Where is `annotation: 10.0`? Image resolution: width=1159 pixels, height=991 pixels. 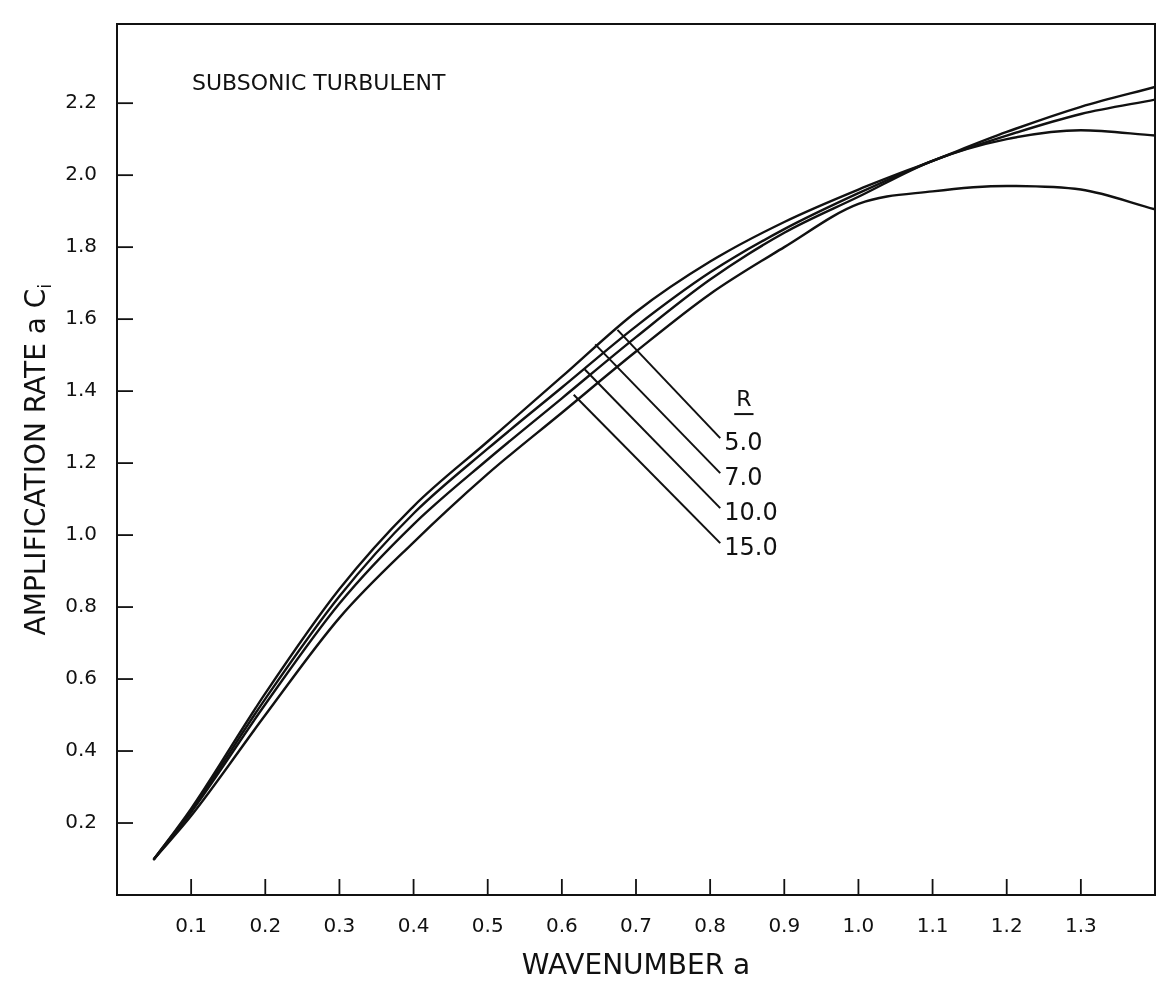
annotation: 10.0 is located at coordinates (751, 512).